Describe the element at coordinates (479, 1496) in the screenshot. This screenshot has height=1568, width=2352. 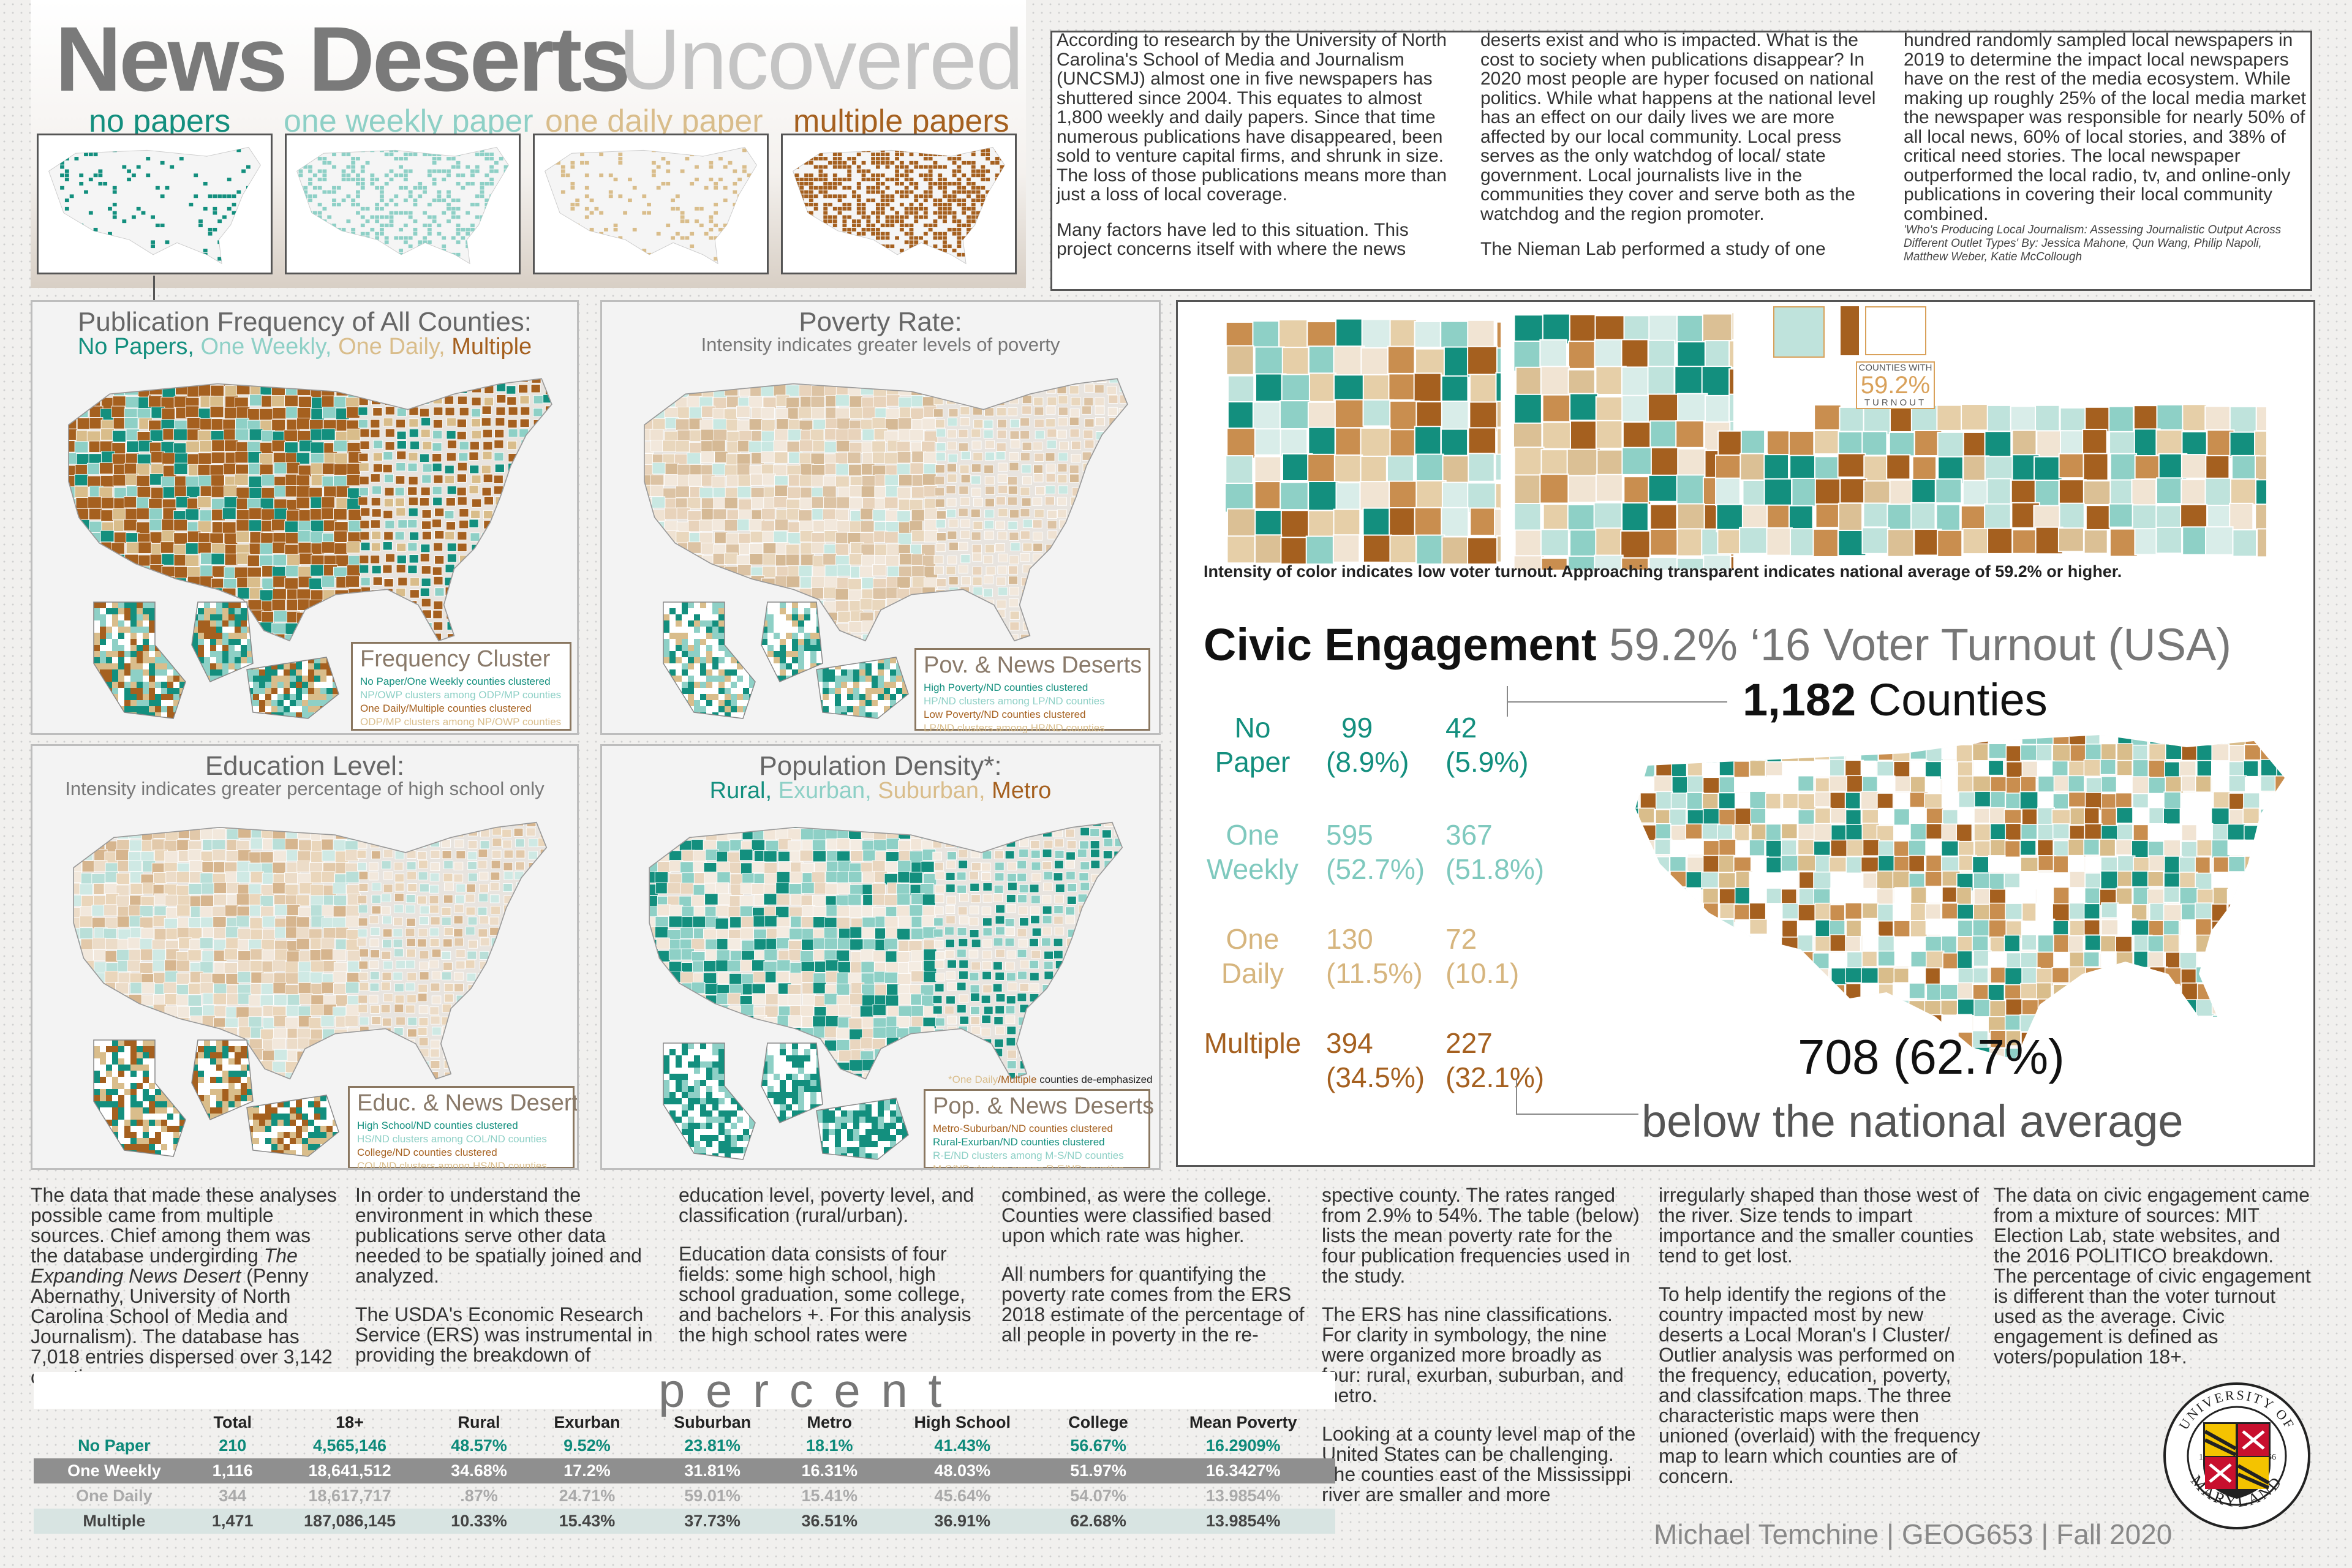
I see `table-cell: .87%` at that location.